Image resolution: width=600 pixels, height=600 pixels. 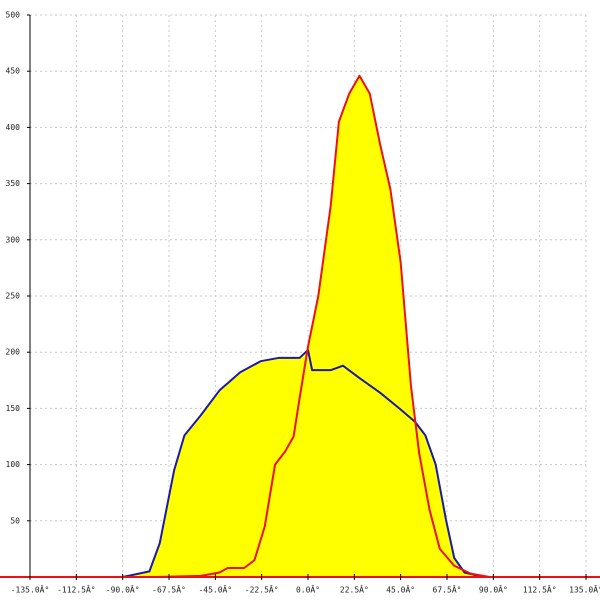 What do you see at coordinates (13, 127) in the screenshot?
I see `y-tick-label: 400` at bounding box center [13, 127].